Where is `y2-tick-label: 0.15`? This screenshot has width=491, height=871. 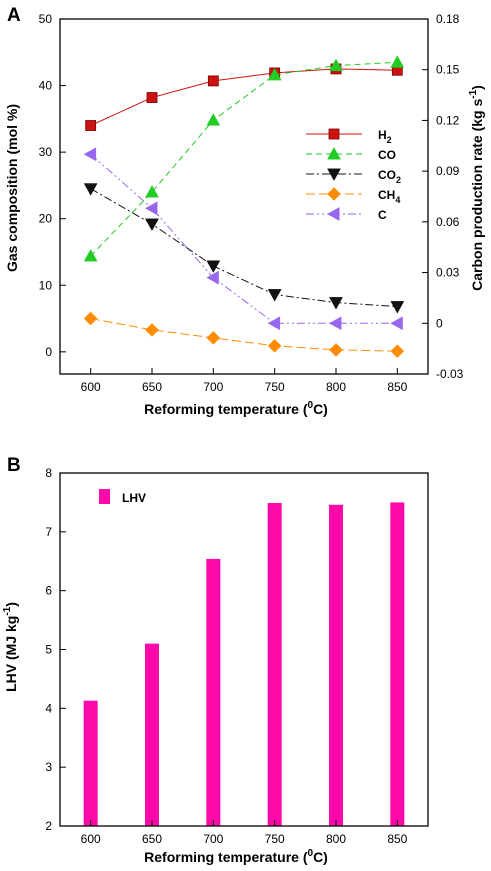 y2-tick-label: 0.15 is located at coordinates (448, 70).